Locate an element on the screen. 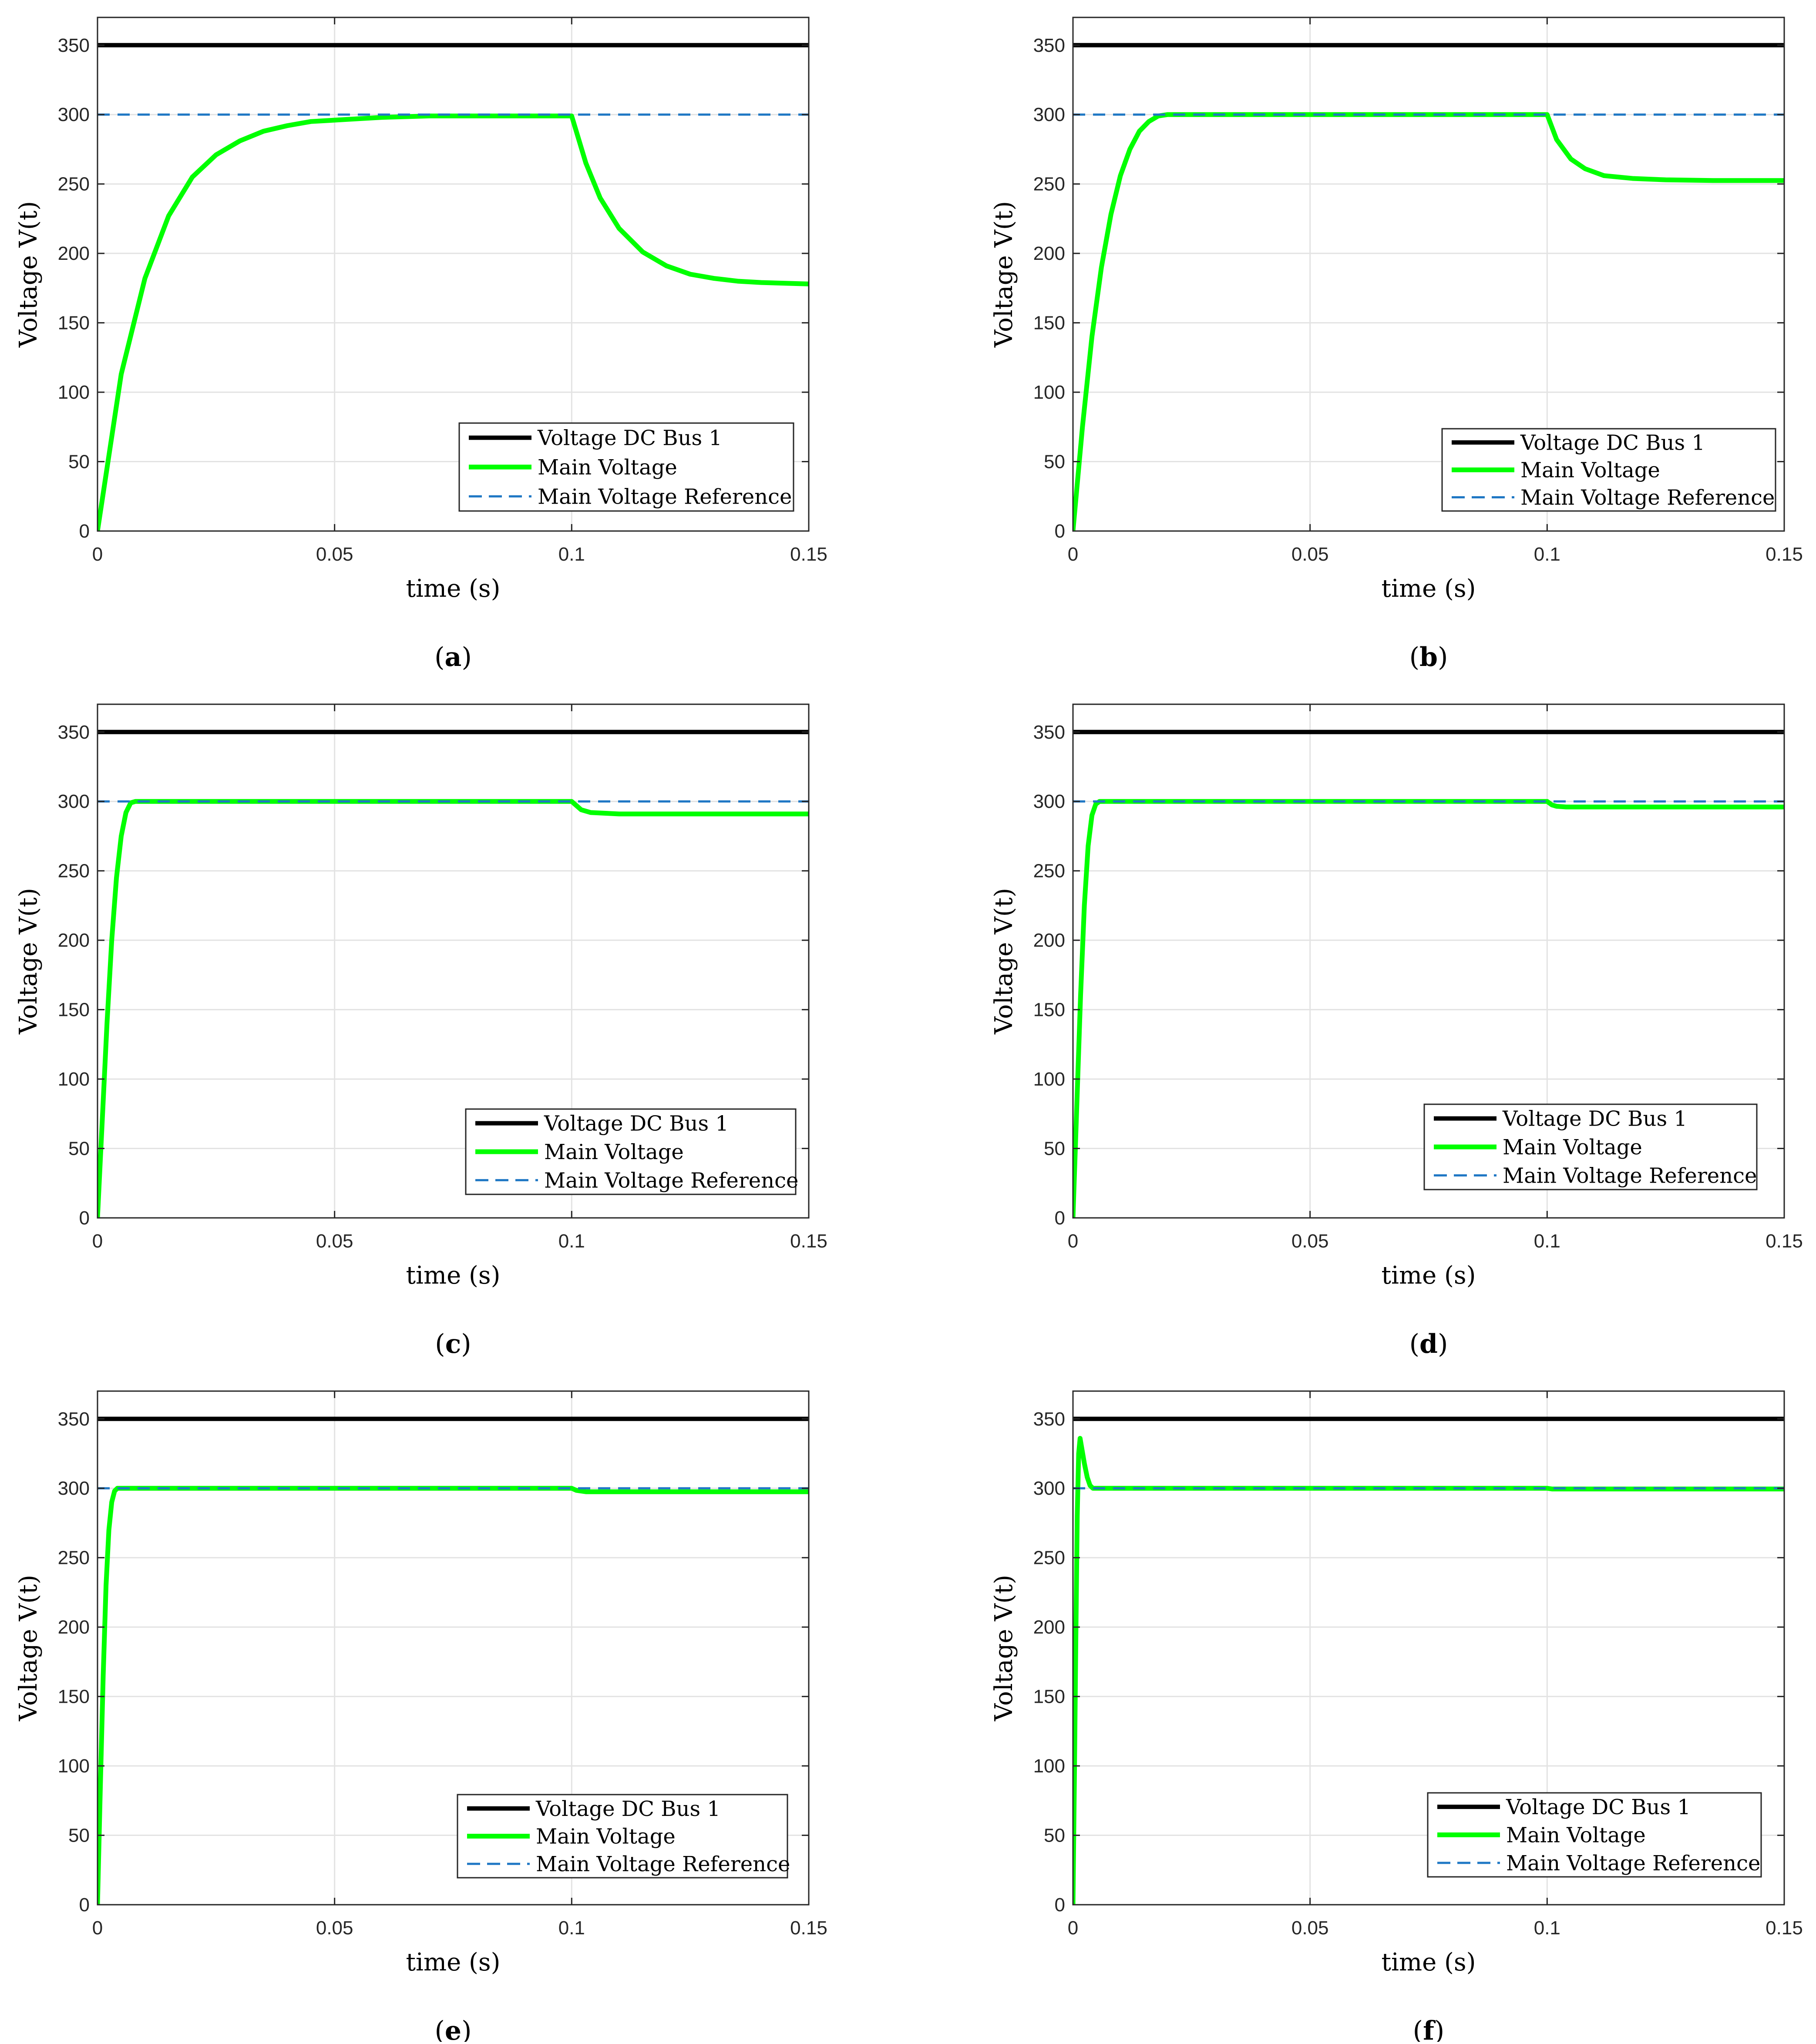 This screenshot has width=1816, height=2044. caption-letter: b is located at coordinates (1429, 657).